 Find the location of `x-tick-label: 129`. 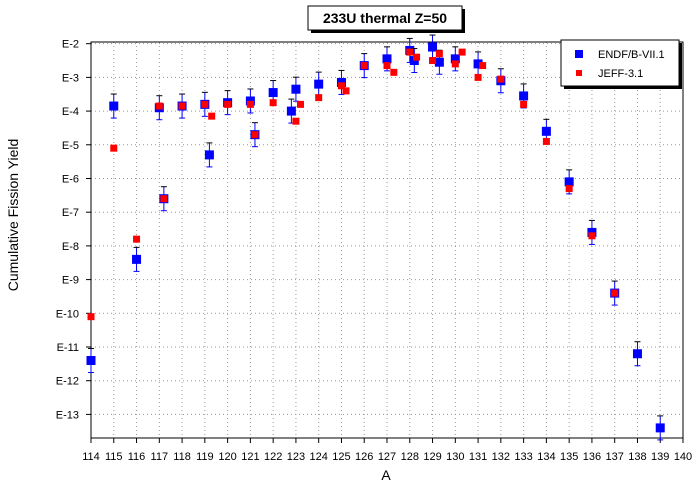

x-tick-label: 129 is located at coordinates (432, 457).